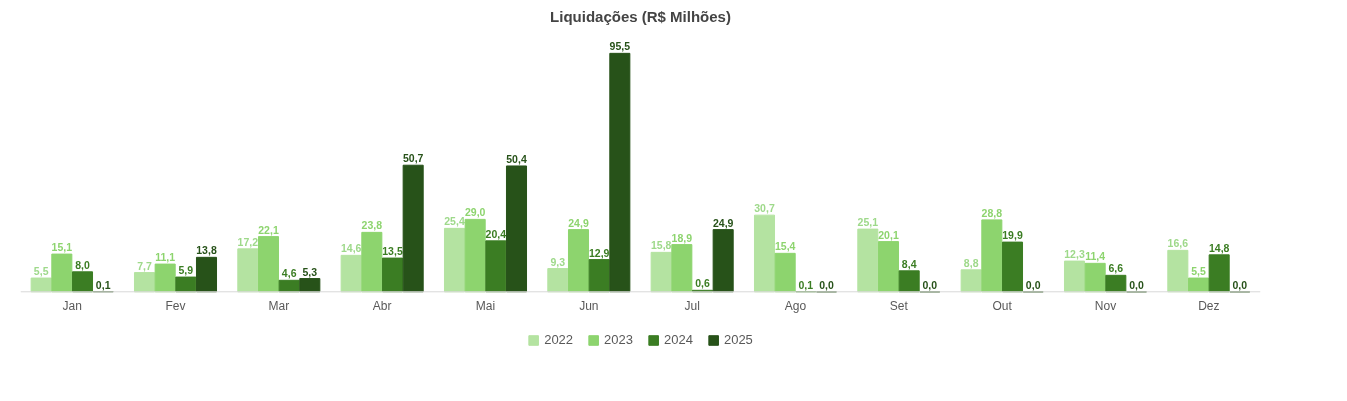 This screenshot has height=401, width=1347. Describe the element at coordinates (702, 283) in the screenshot. I see `data-label: 0,6` at that location.